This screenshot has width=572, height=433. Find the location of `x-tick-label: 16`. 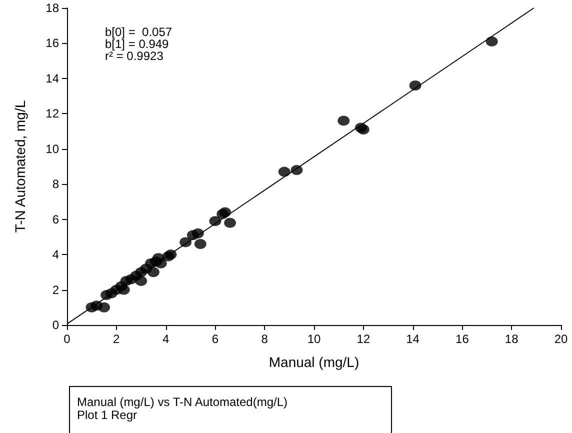

x-tick-label: 16 is located at coordinates (463, 339).